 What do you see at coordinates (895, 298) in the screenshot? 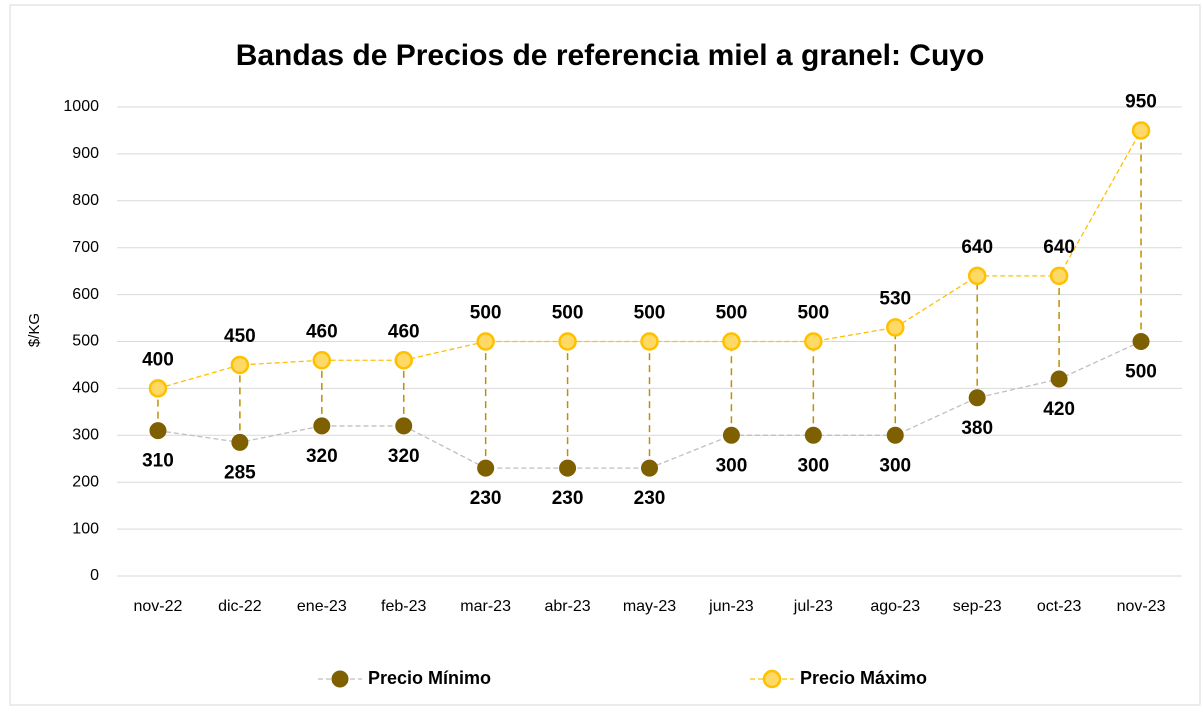
I see `value-label: 530` at bounding box center [895, 298].